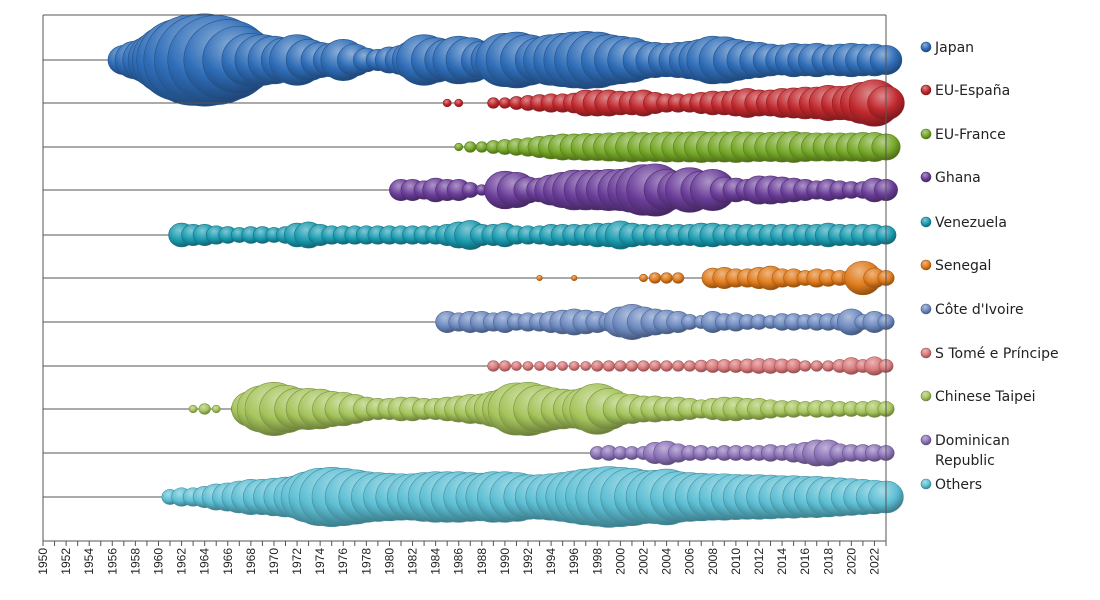 The image size is (1100, 600). I want to click on x-tick-label: 1974, so click(320, 561).